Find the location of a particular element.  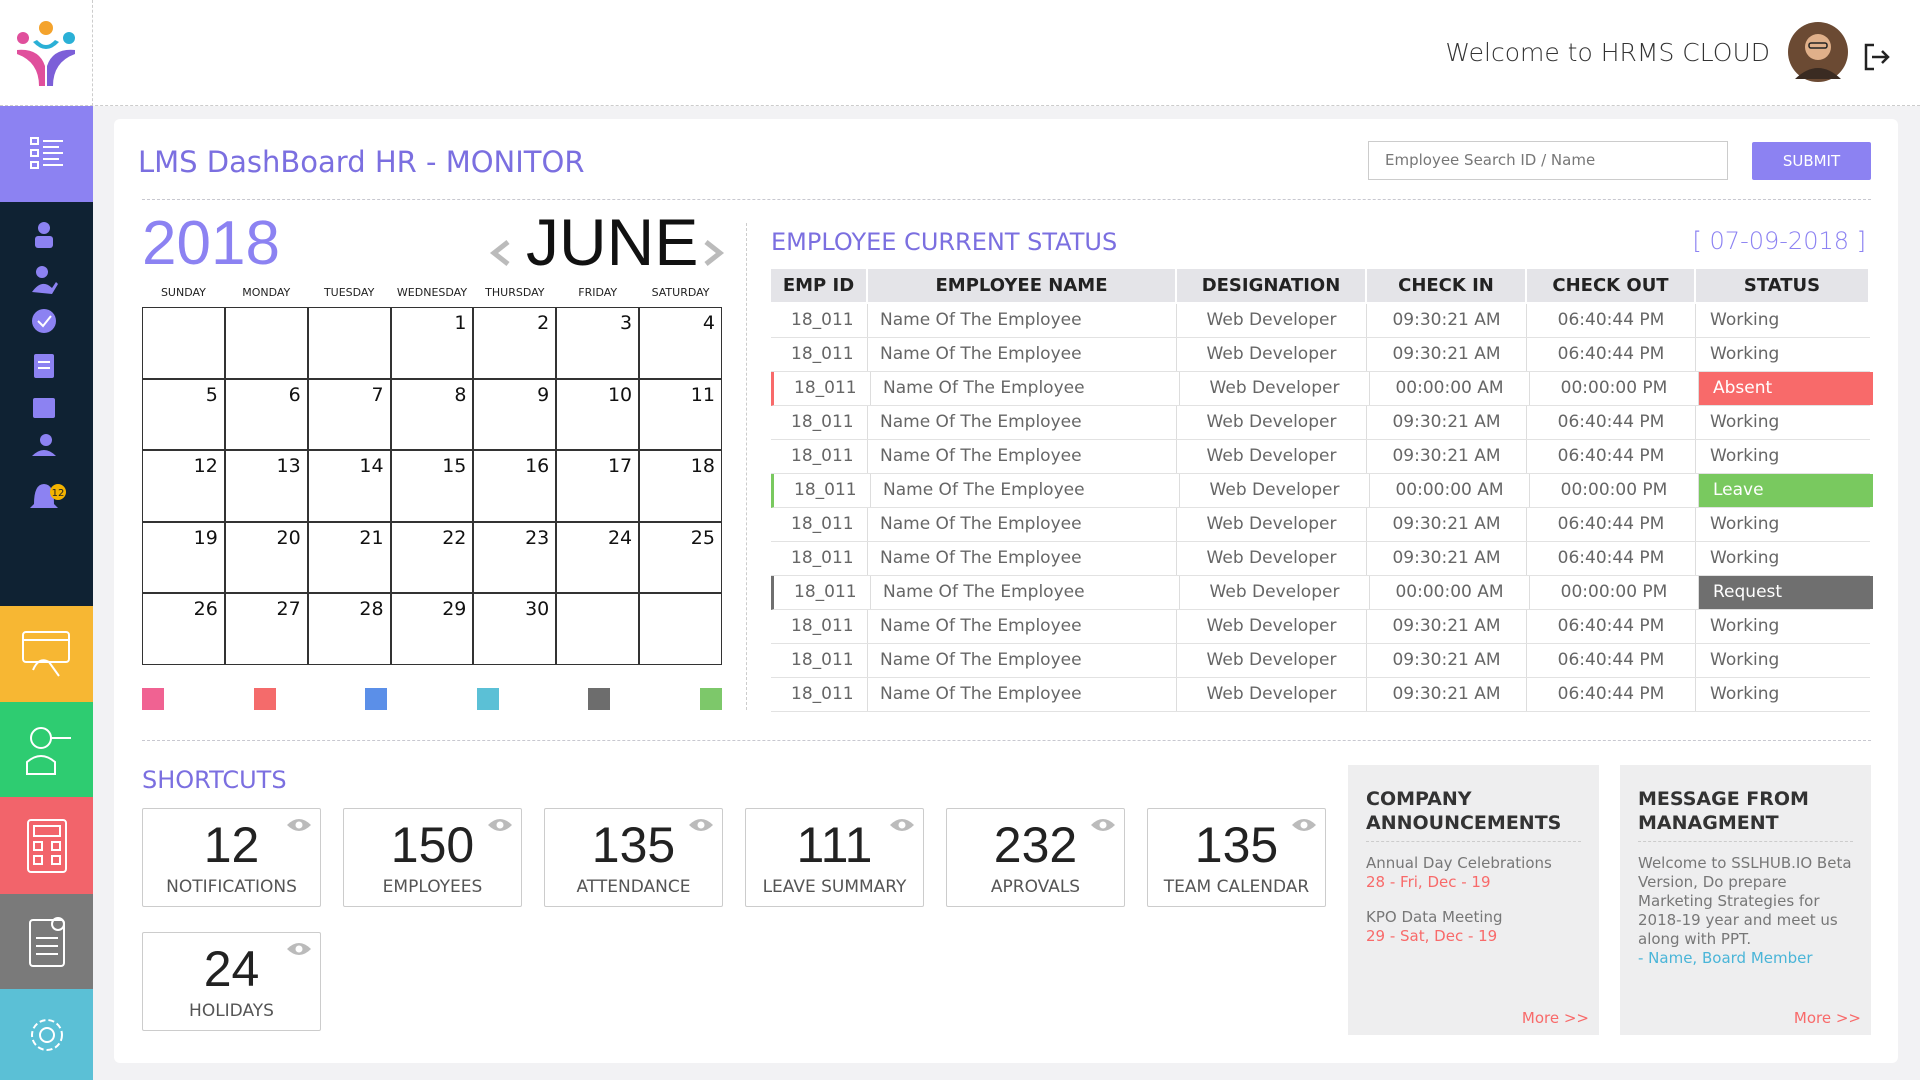

search-input: Employee Search ID / Name is located at coordinates (1548, 160).